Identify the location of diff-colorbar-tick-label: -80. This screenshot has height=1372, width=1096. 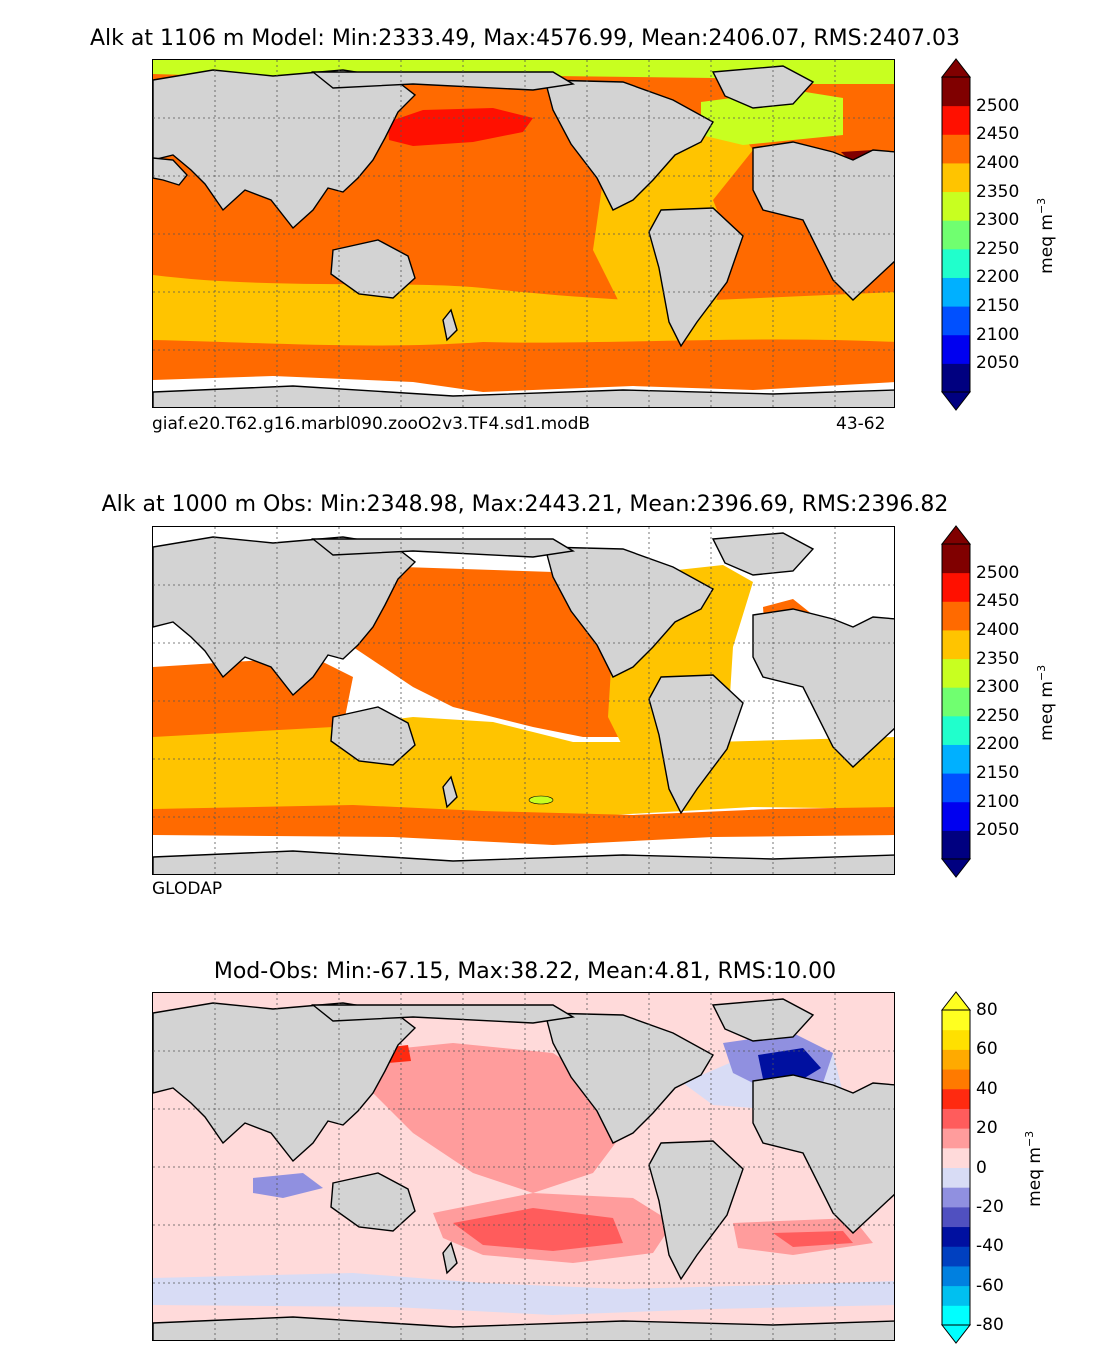
(990, 1325).